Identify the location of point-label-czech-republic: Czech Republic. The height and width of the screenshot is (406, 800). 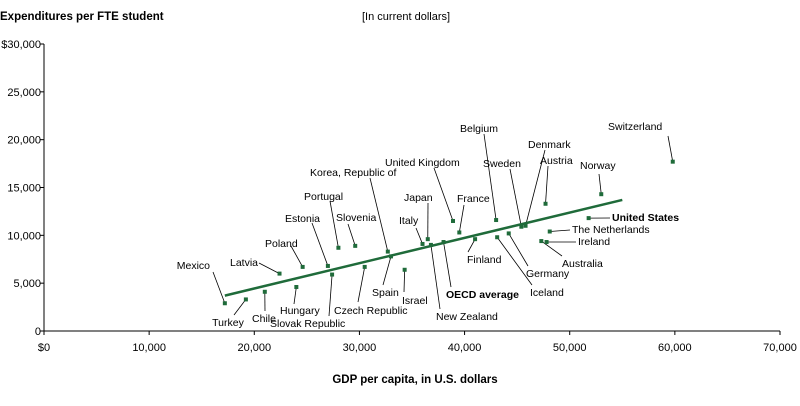
(371, 311).